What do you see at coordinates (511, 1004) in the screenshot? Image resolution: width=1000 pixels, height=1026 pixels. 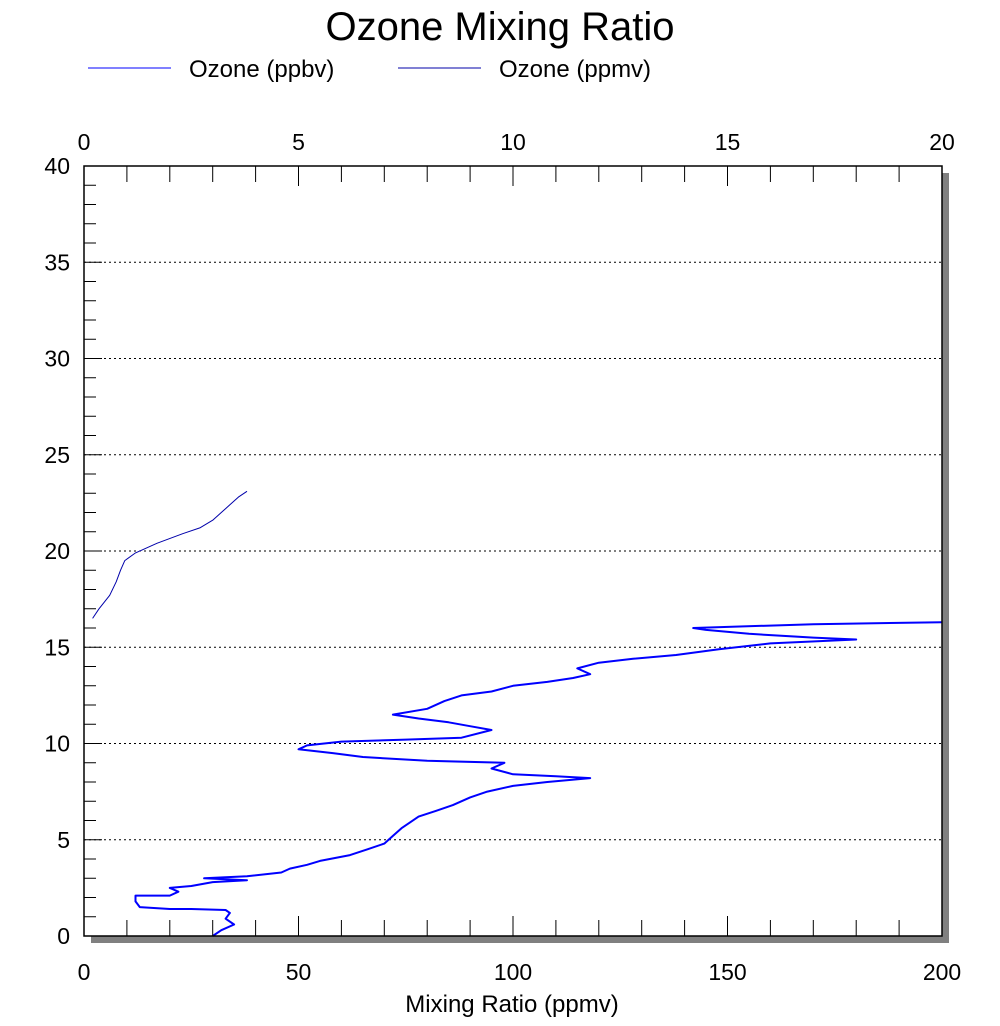 I see `x-axis-label: Mixing Ratio (ppmv)` at bounding box center [511, 1004].